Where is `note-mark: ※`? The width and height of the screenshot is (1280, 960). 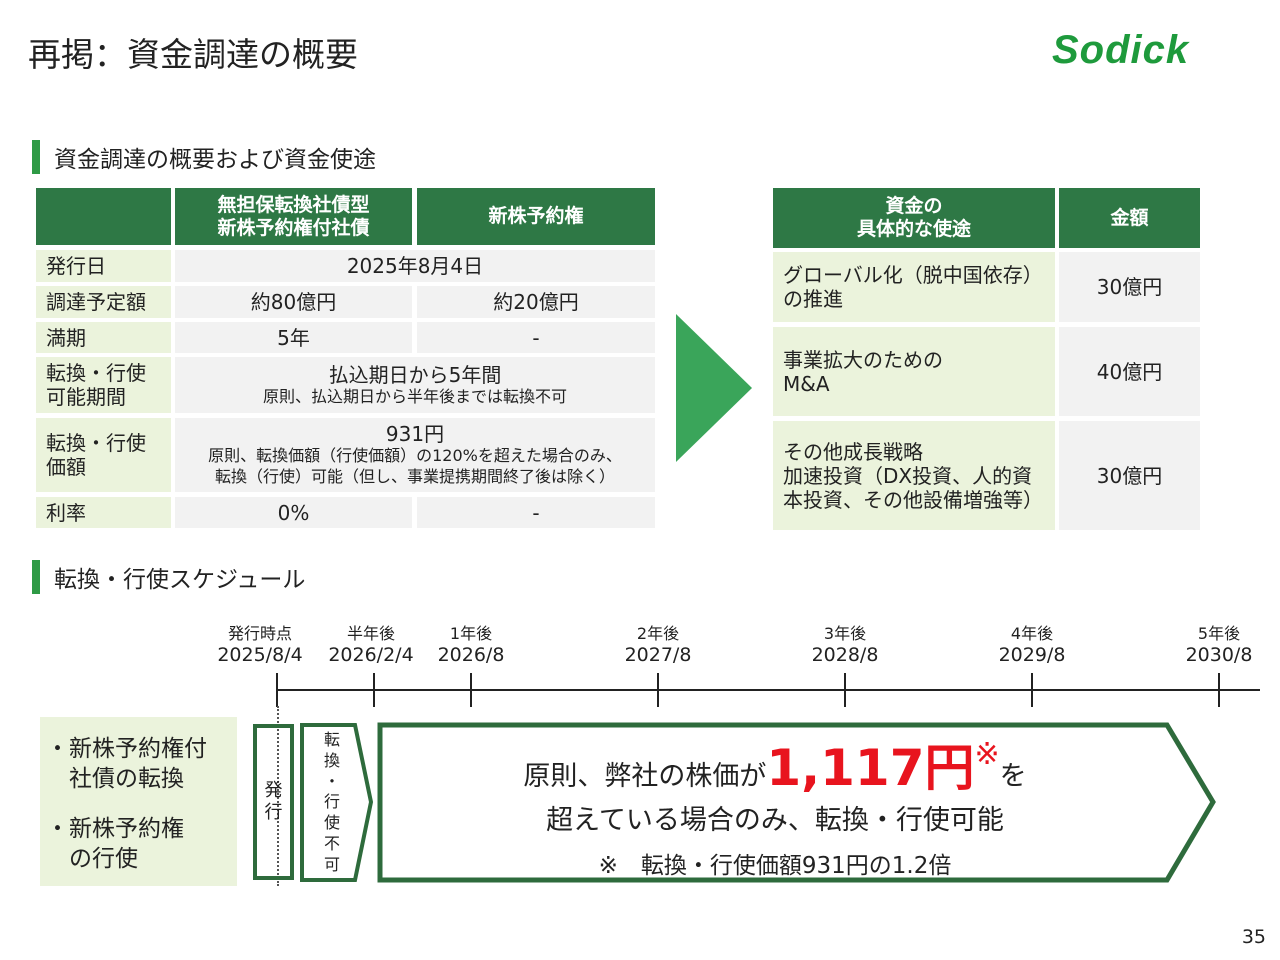 note-mark: ※ is located at coordinates (987, 754).